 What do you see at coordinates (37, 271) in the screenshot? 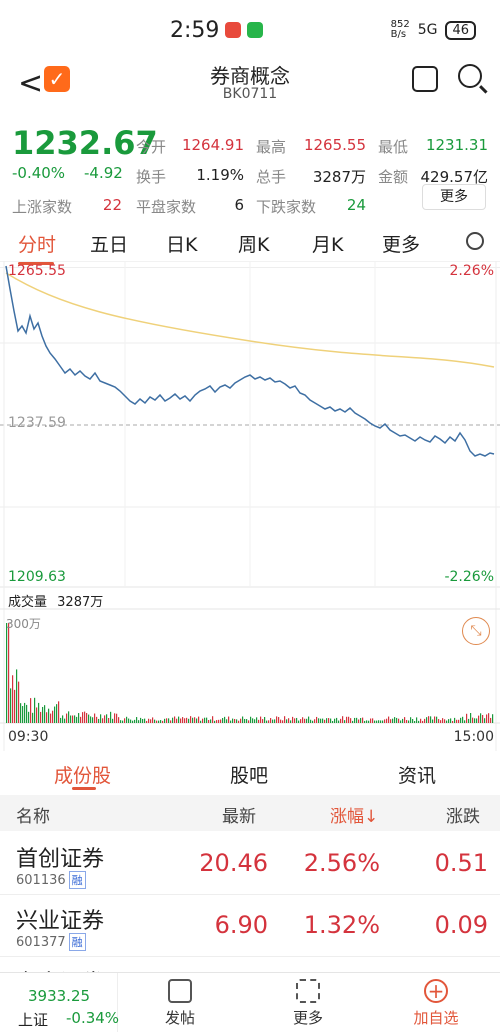
I see `high-price-label: 1265.55` at bounding box center [37, 271].